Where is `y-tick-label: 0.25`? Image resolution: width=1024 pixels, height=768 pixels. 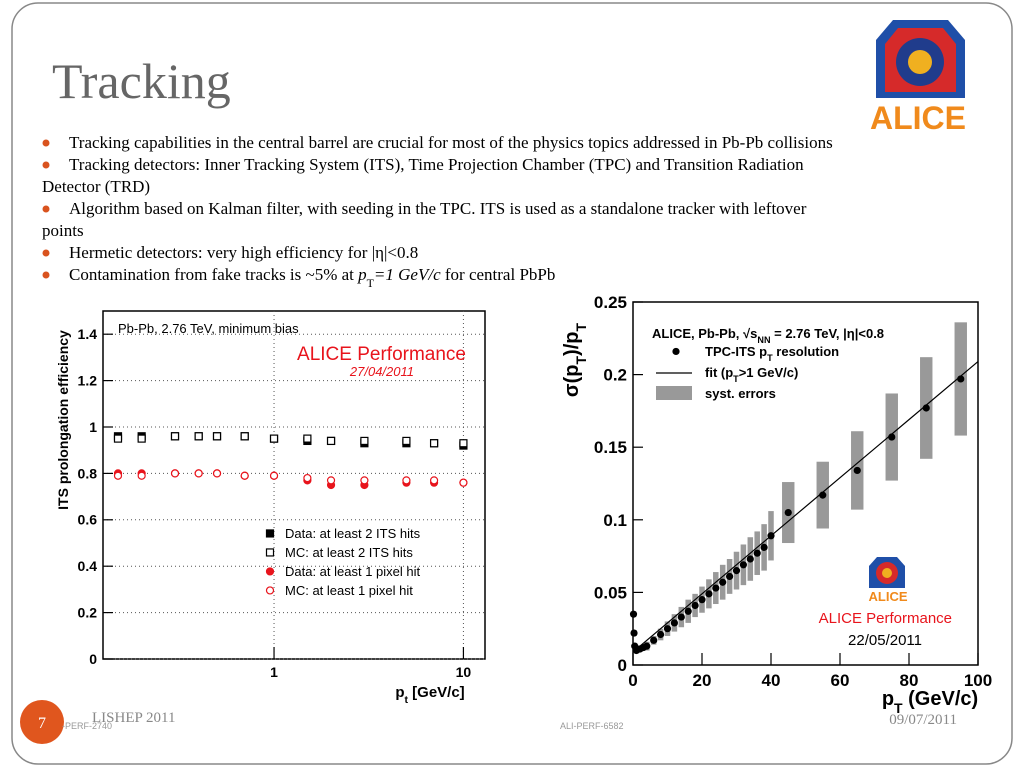 y-tick-label: 0.25 is located at coordinates (610, 302).